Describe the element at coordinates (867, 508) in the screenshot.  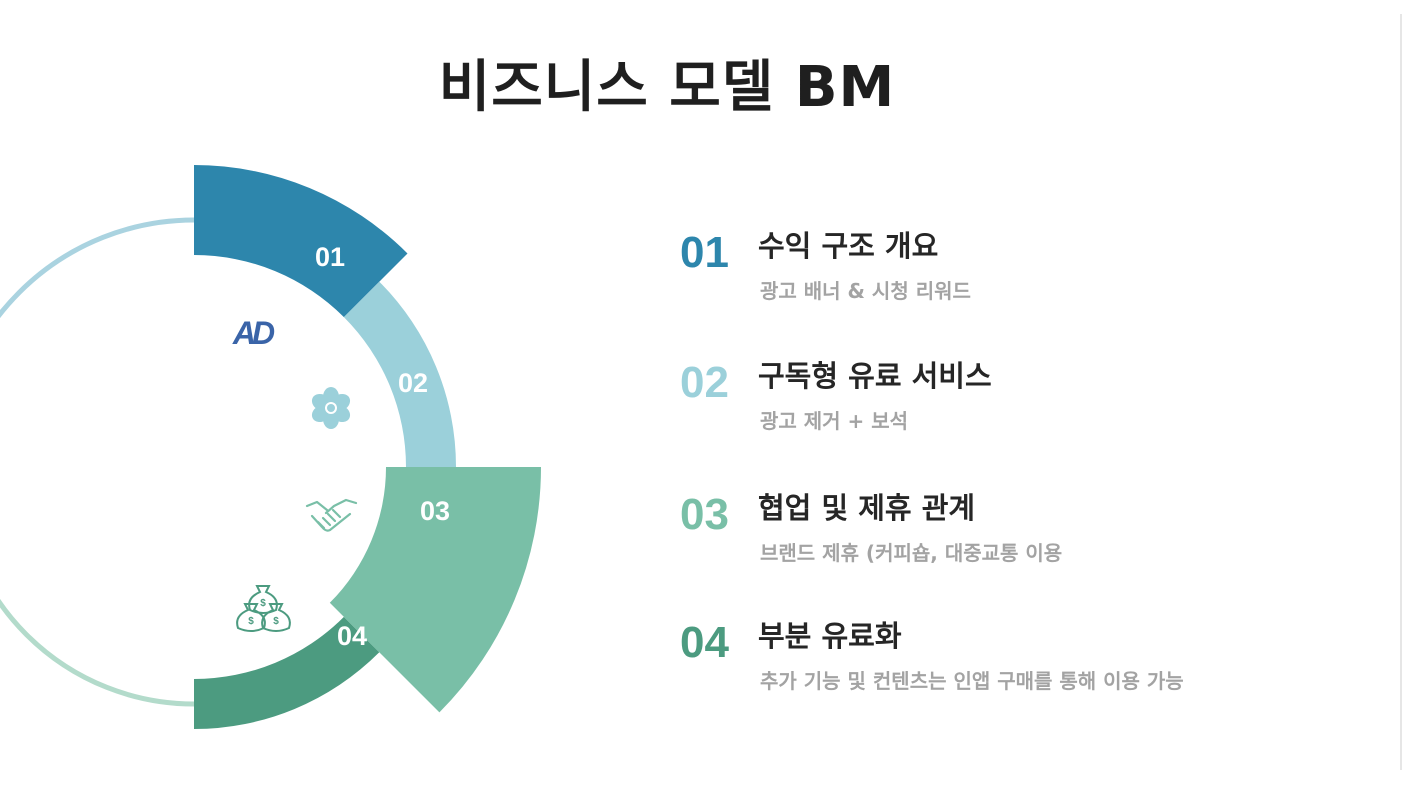
I see `item-heading: 협업 및 제휴 관계` at that location.